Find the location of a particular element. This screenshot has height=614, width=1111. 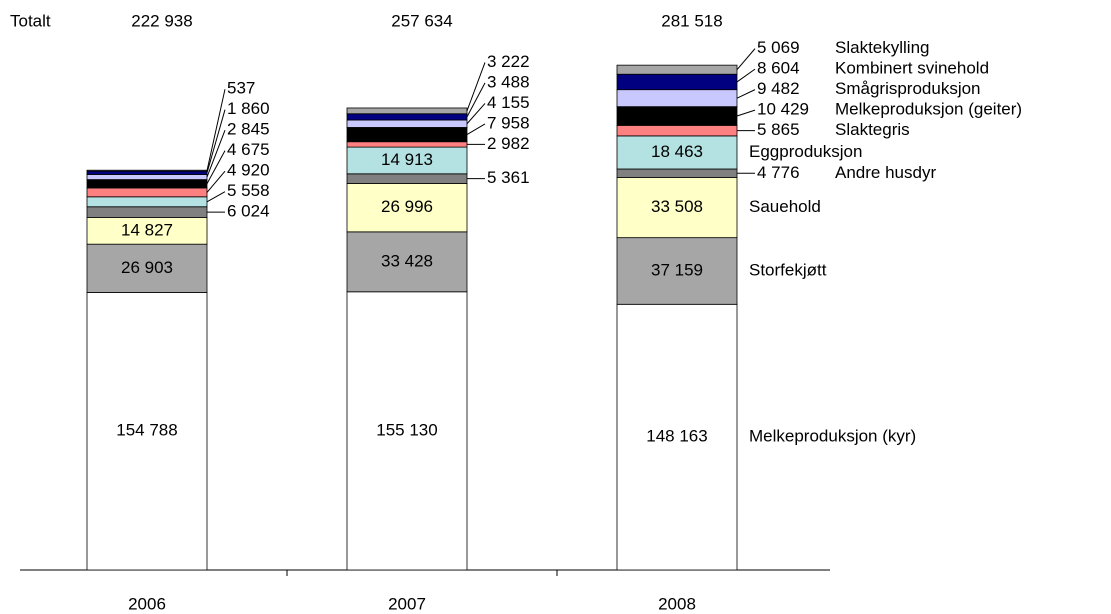

value-label: 18 463 is located at coordinates (677, 151).